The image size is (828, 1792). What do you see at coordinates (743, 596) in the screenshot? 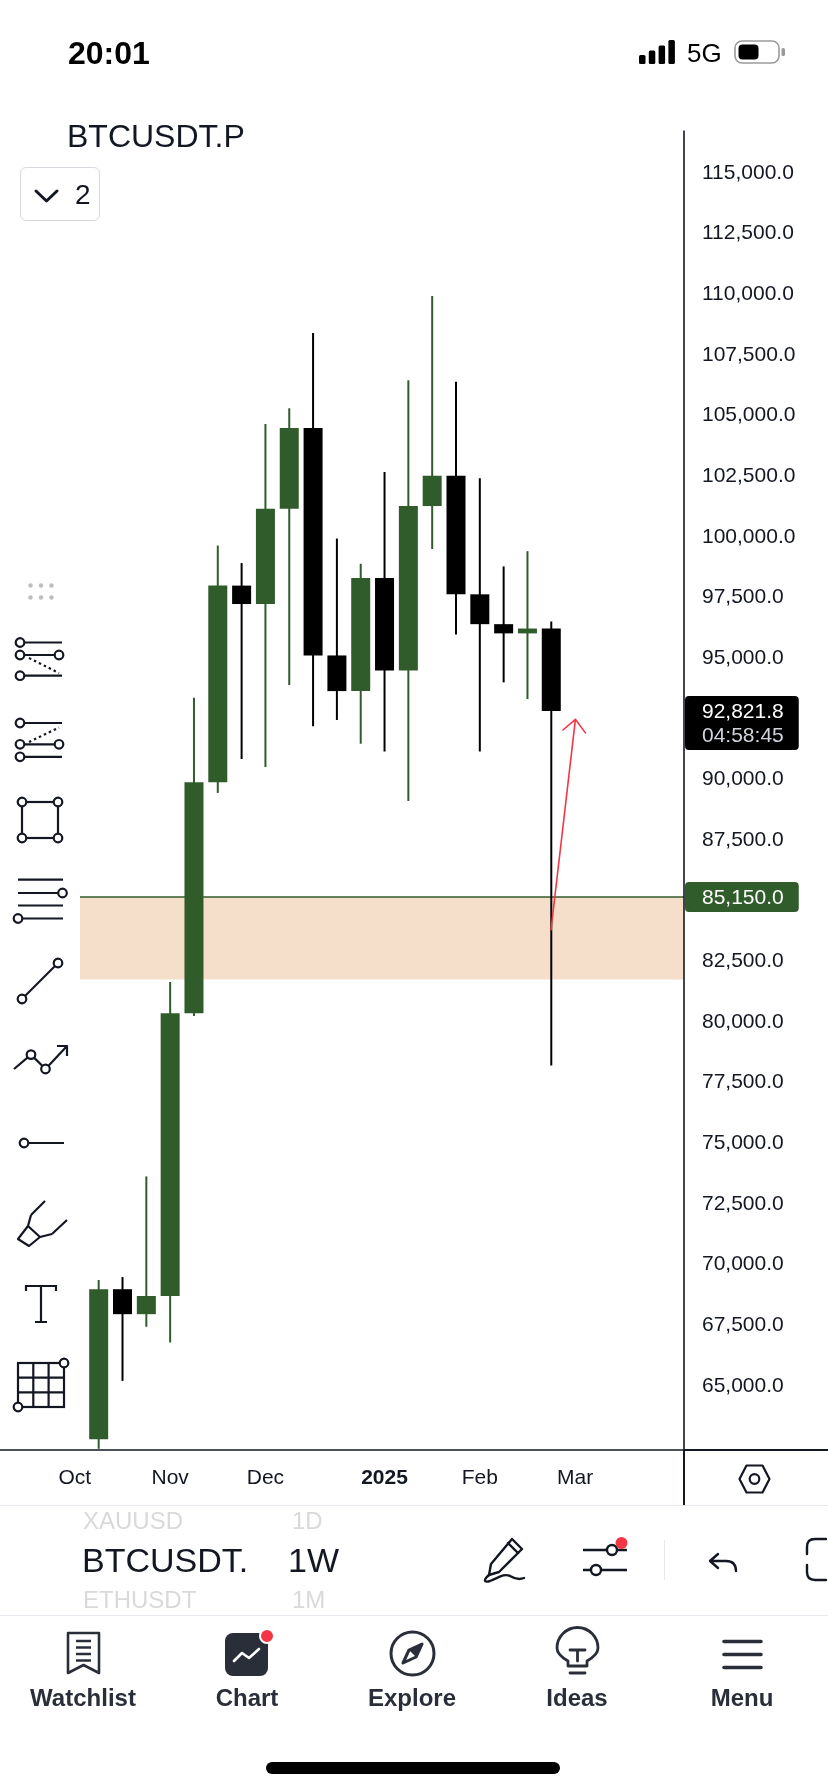
I see `y-tick-label: 97,500.0` at bounding box center [743, 596].